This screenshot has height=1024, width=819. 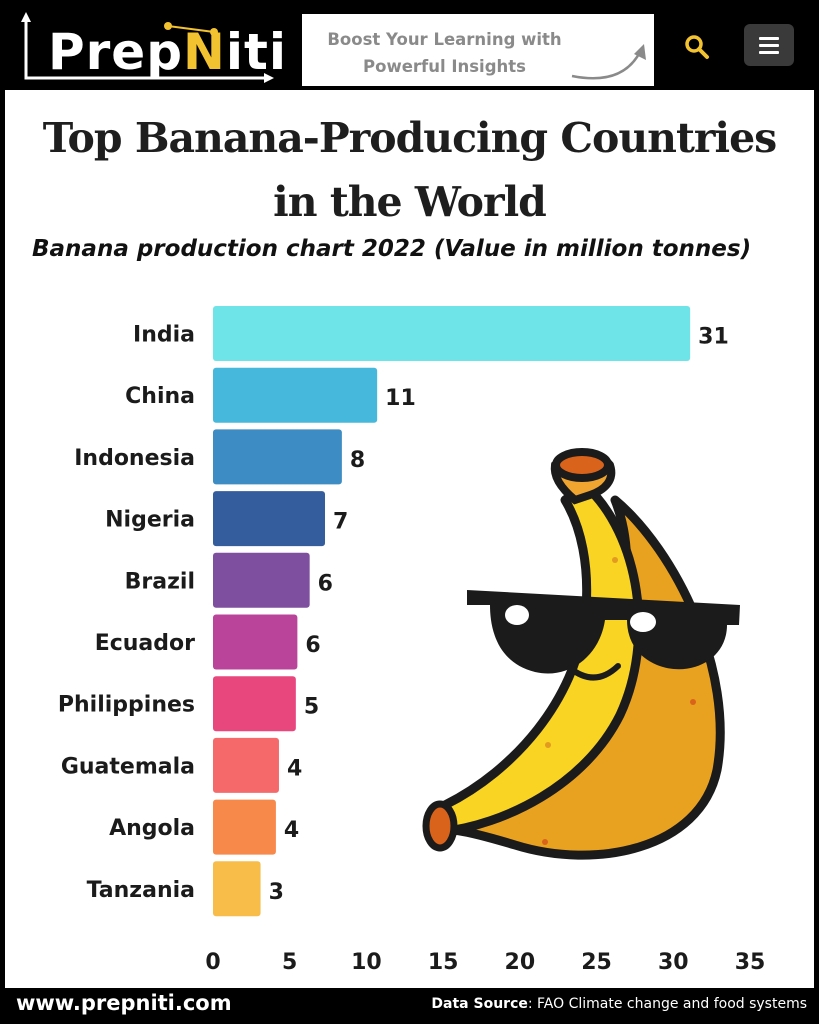 I want to click on category-label: Indonesia, so click(x=134, y=458).